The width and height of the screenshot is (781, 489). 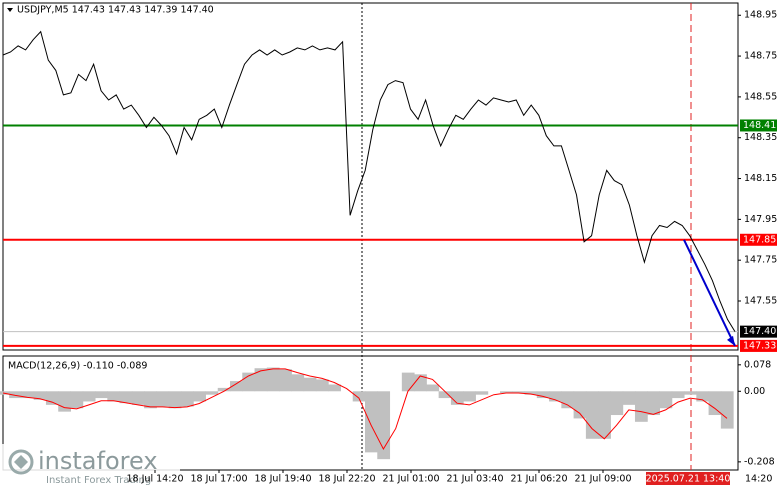 What do you see at coordinates (760, 56) in the screenshot?
I see `y-tick-label: 148.75` at bounding box center [760, 56].